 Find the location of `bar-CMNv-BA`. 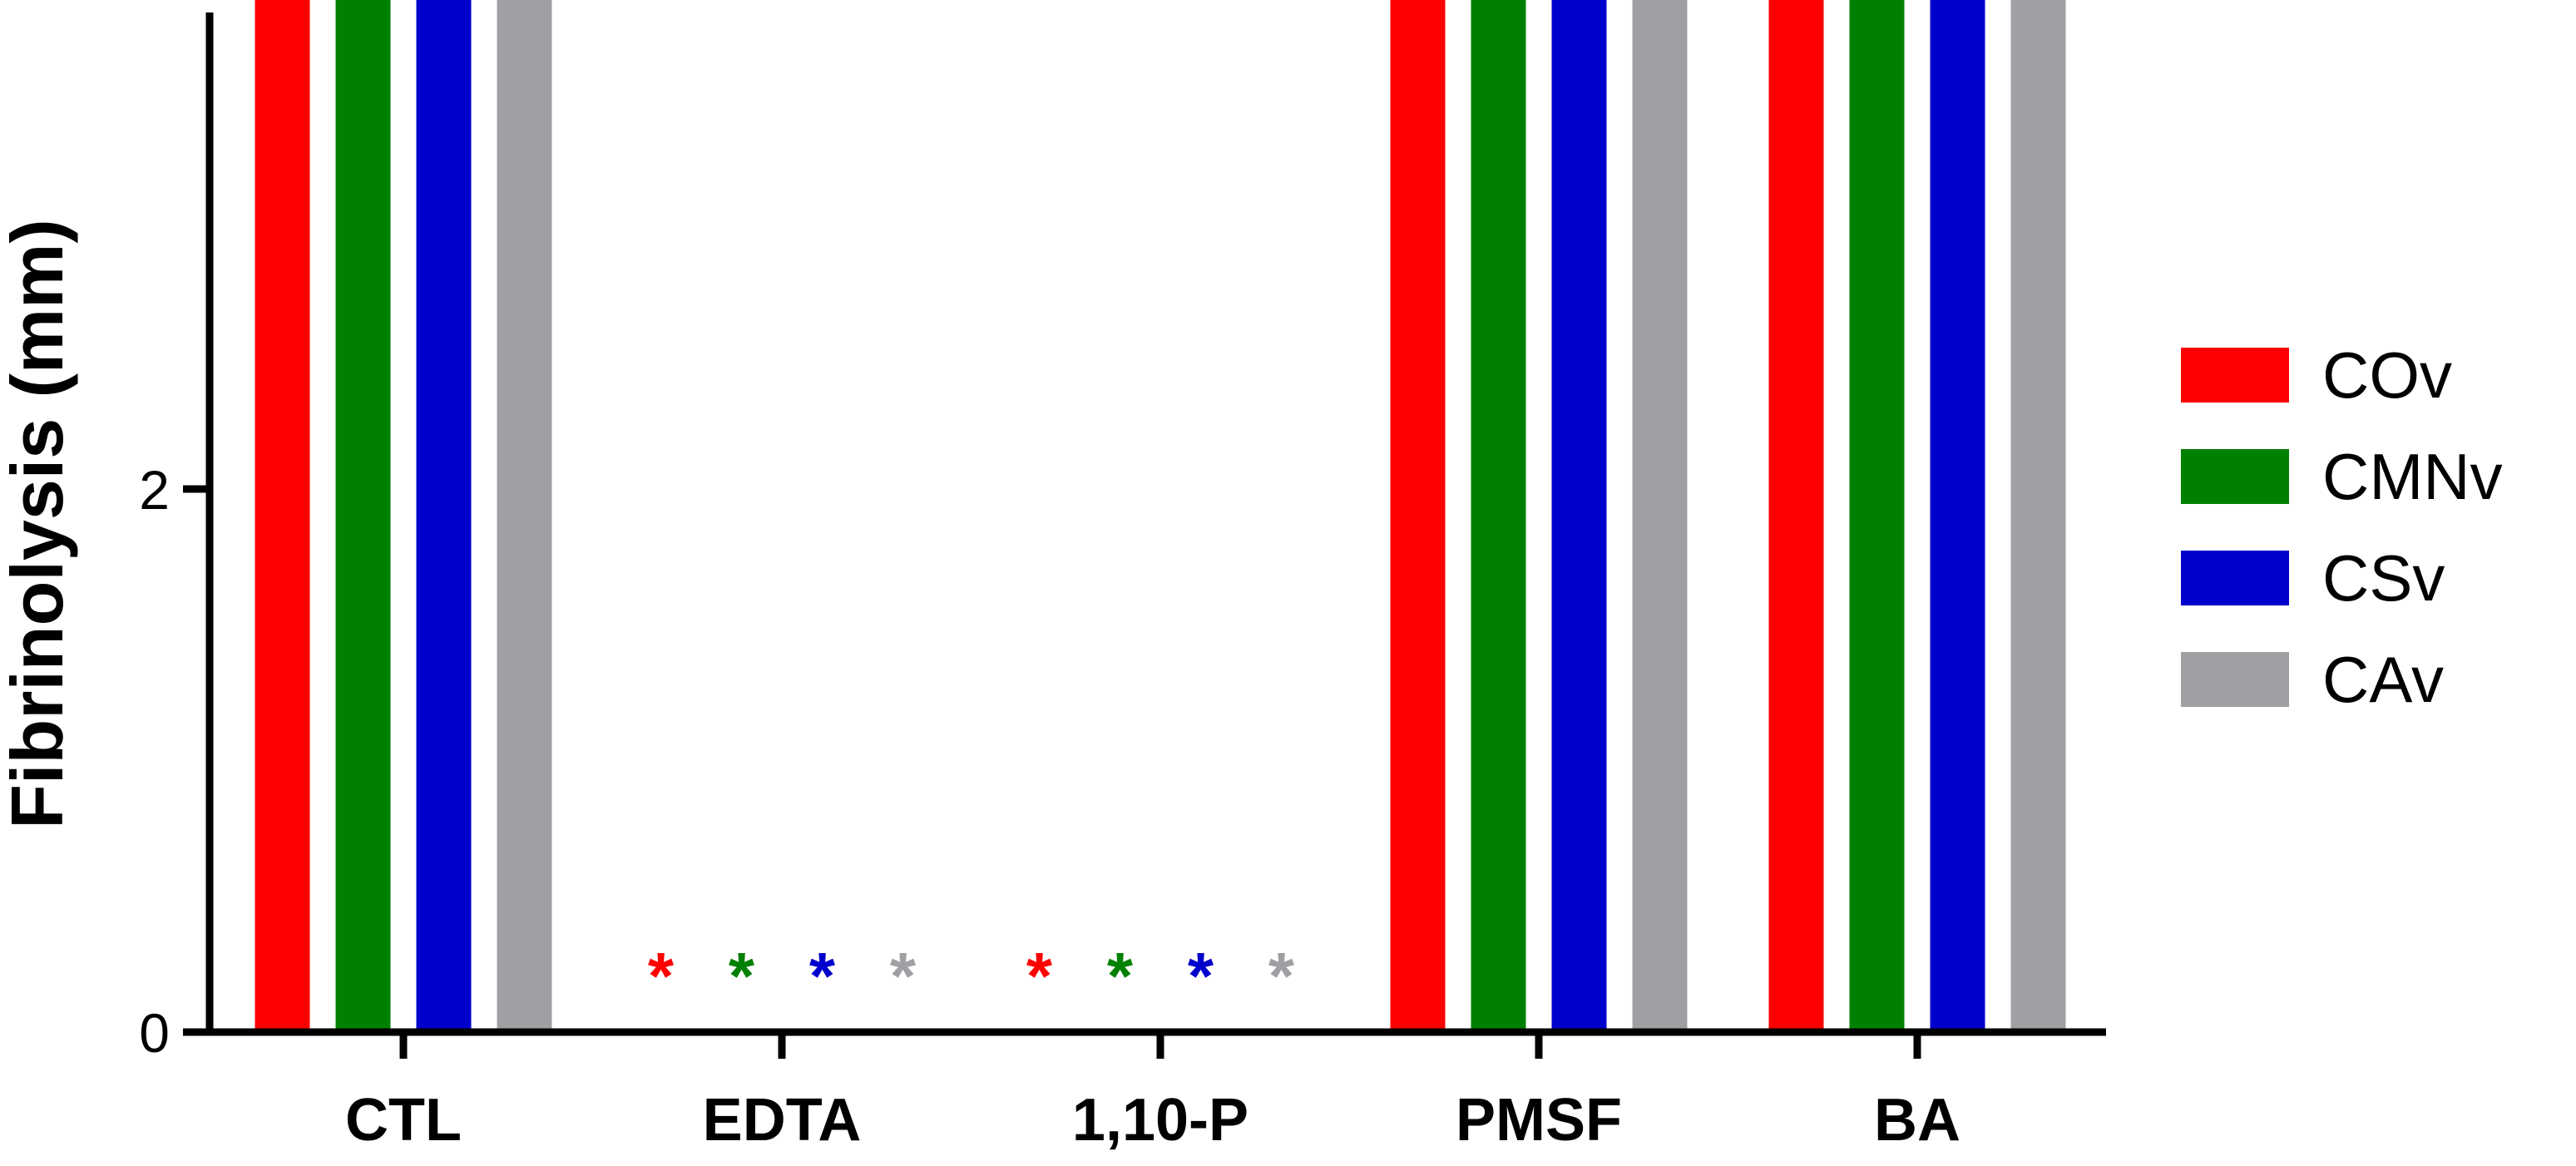

bar-CMNv-BA is located at coordinates (1877, 516).